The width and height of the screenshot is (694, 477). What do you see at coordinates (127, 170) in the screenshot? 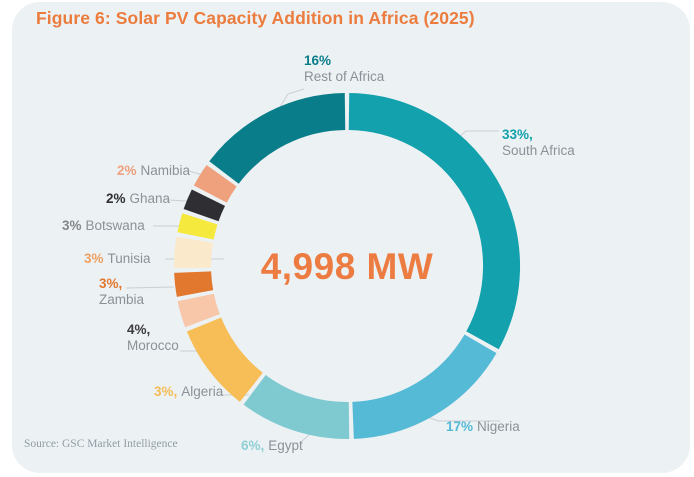
I see `label-namibia-percent: 2%` at bounding box center [127, 170].